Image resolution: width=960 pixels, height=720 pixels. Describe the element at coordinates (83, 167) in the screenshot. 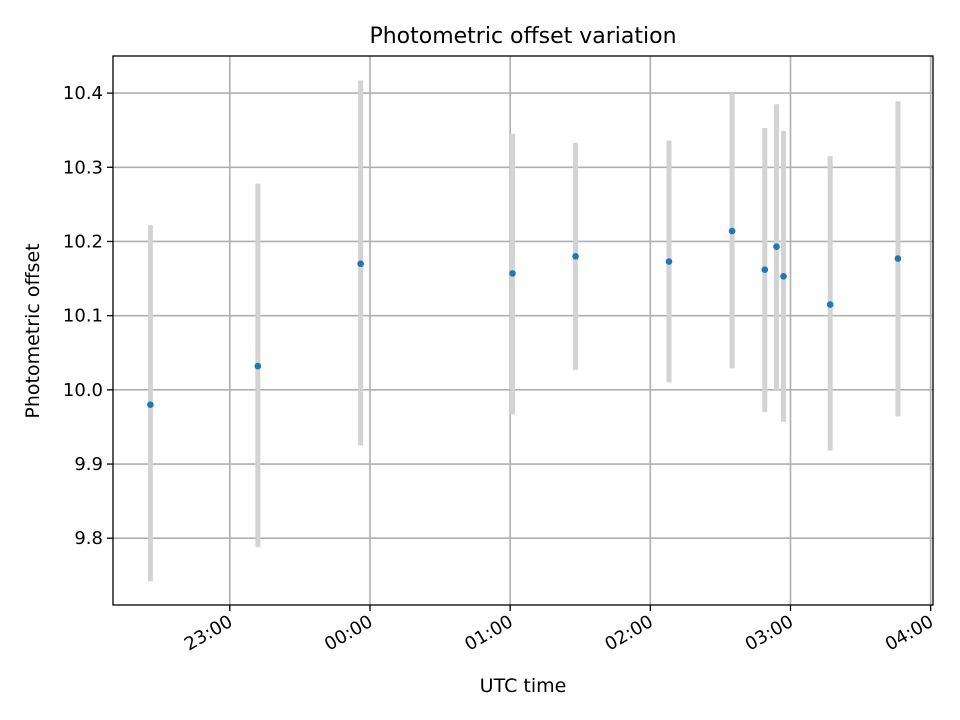

I see `y-tick-label: 10.3` at that location.